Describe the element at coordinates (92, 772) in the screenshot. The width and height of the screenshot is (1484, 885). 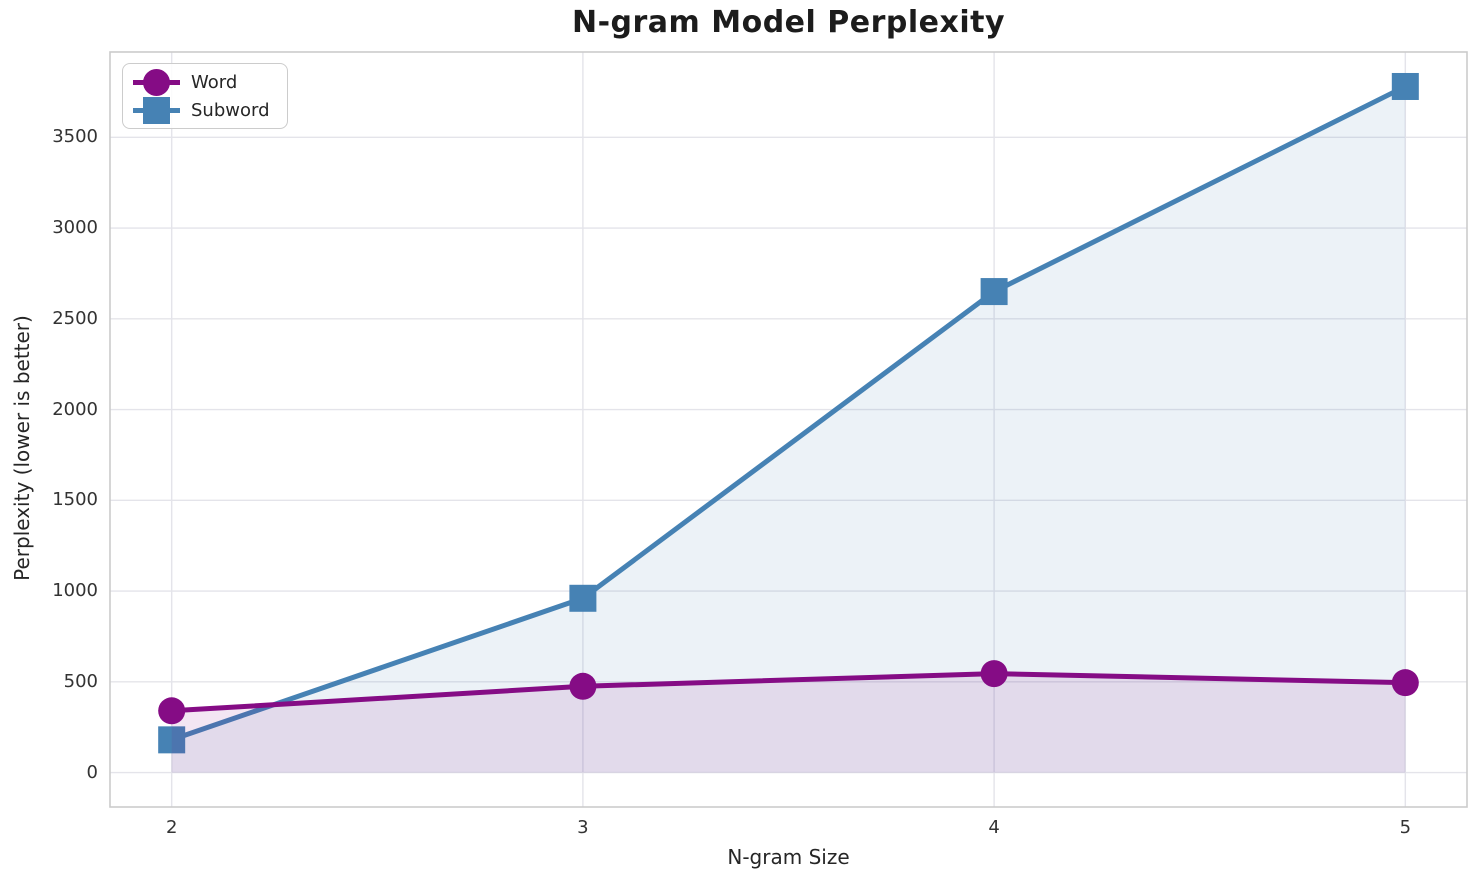
I see `y-tick-label: 0` at that location.